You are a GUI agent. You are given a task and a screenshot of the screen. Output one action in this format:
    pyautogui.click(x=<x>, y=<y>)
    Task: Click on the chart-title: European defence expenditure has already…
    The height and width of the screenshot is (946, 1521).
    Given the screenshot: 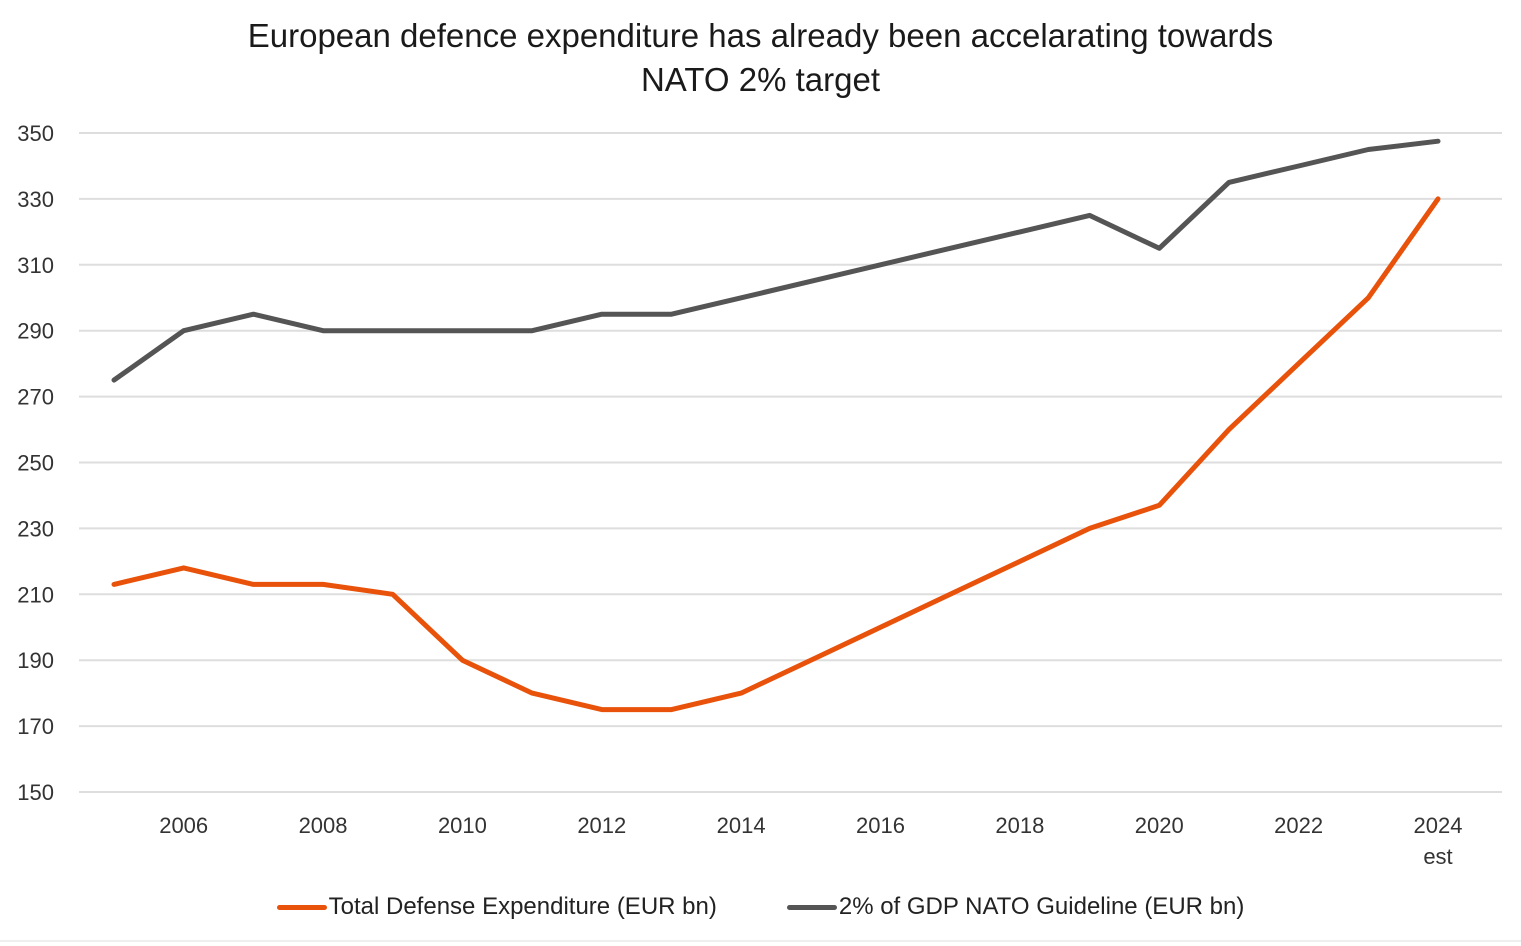 What is the action you would take?
    pyautogui.click(x=760, y=58)
    